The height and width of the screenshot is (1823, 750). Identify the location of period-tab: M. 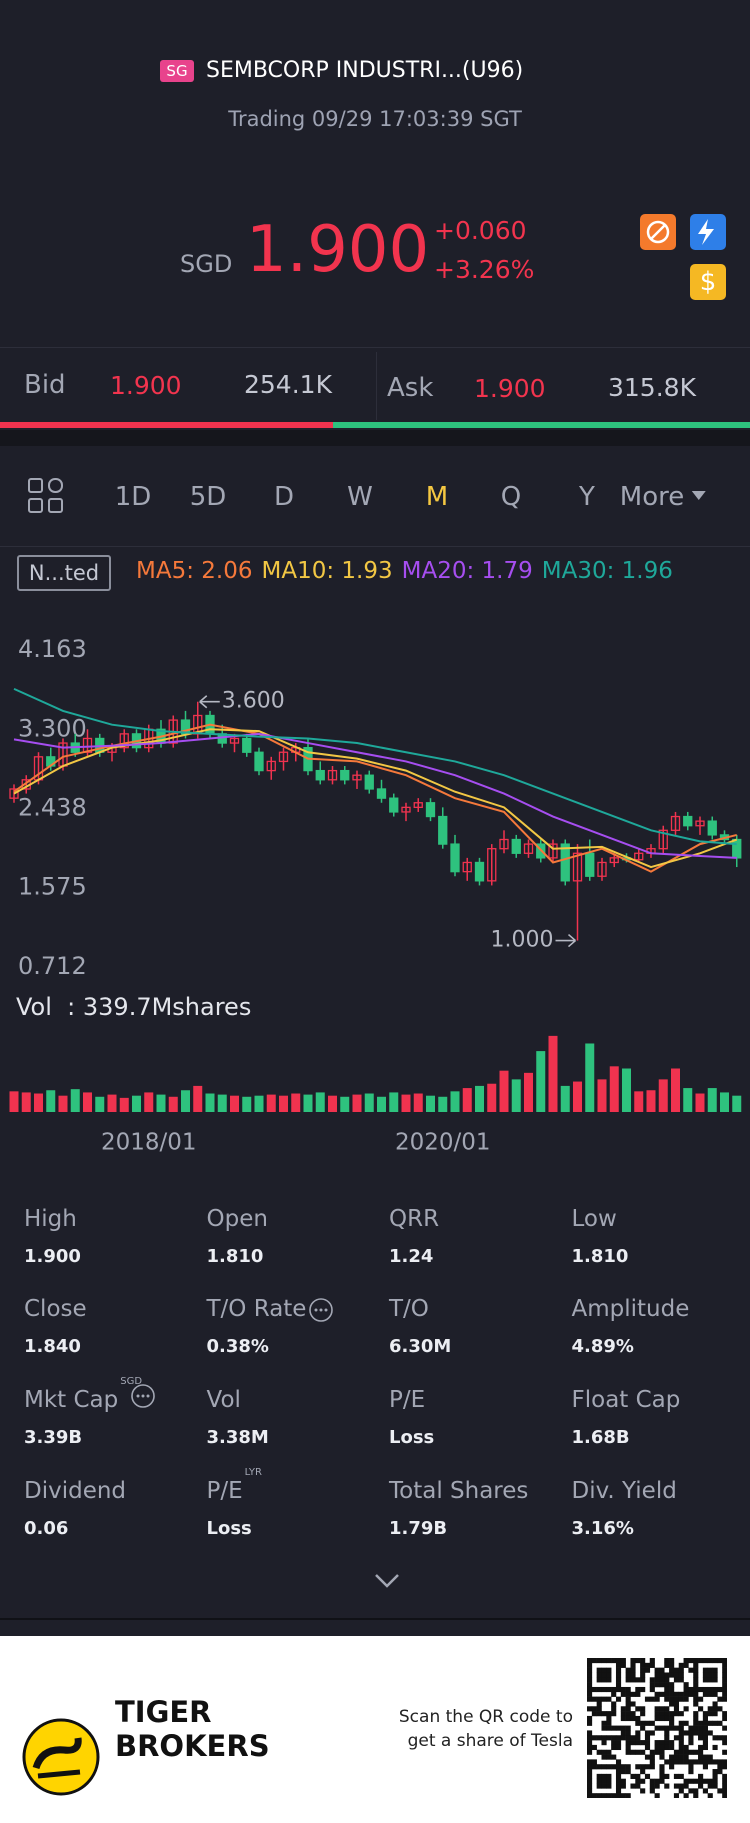
(437, 497).